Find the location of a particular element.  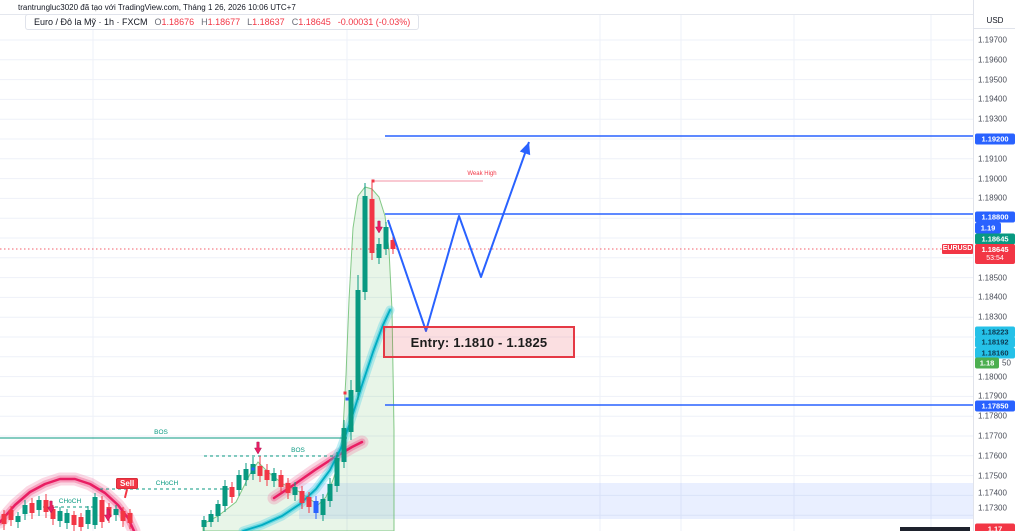

axis-tick: 1.19600 is located at coordinates (992, 60).